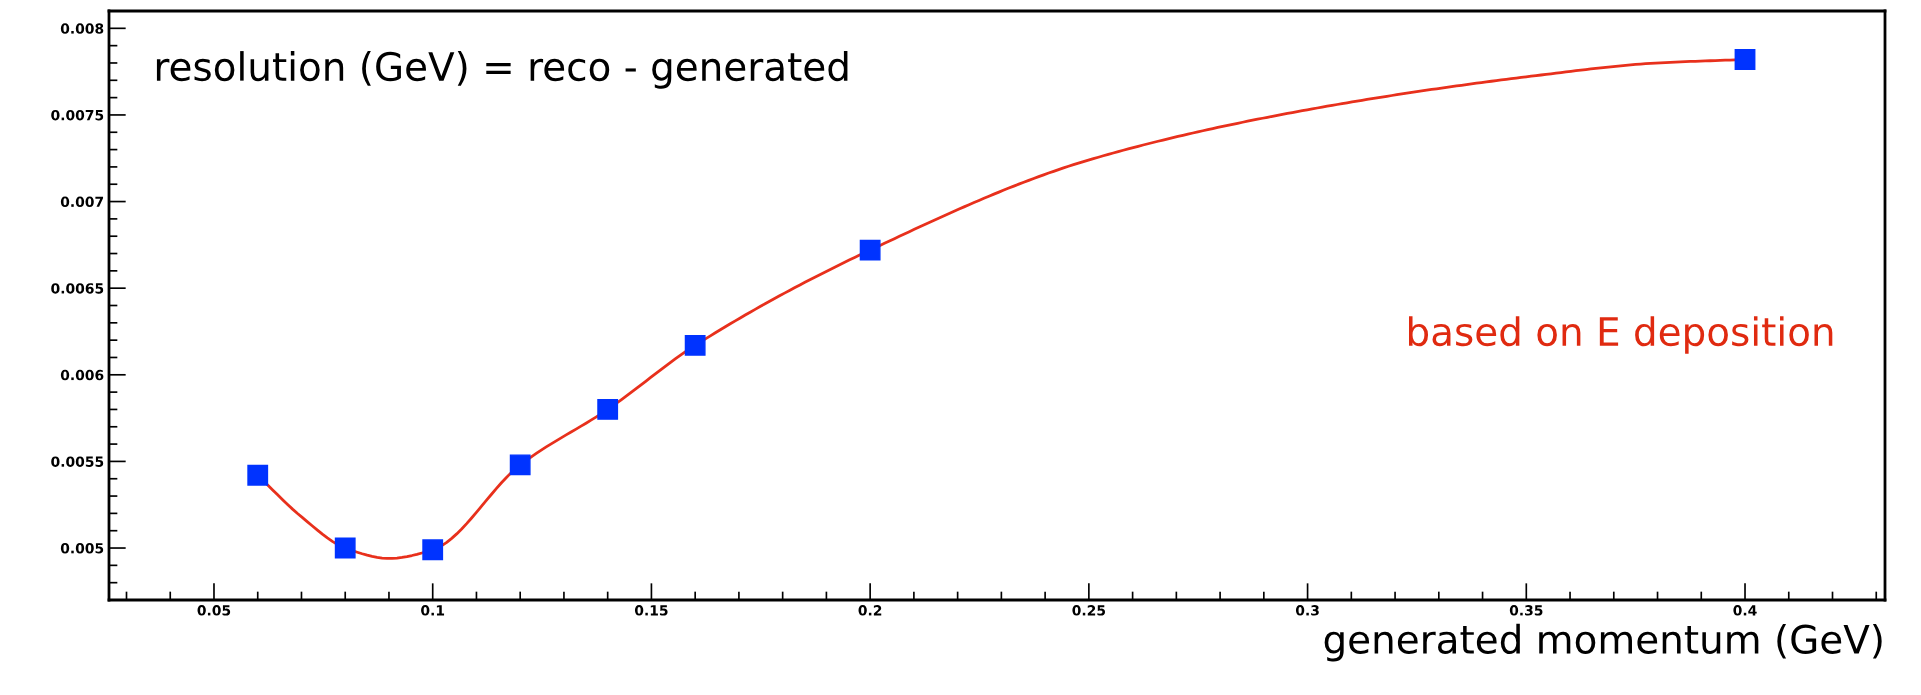 The image size is (1921, 695). What do you see at coordinates (77, 288) in the screenshot?
I see `y-tick-label: 0.0065` at bounding box center [77, 288].